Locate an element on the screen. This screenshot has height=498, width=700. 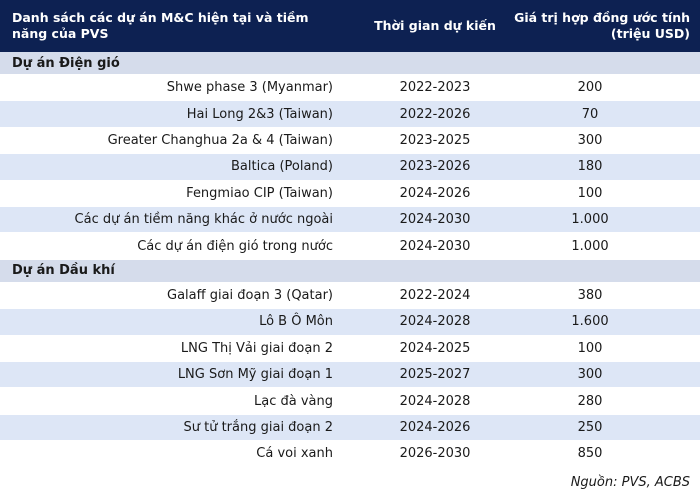
project-name: Baltica (Poland) is located at coordinates (282, 167).